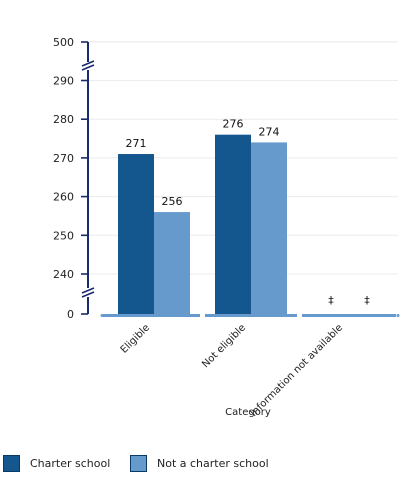 The height and width of the screenshot is (485, 407). What do you see at coordinates (213, 463) in the screenshot?
I see `legend-label-not-charter: Not a charter school` at bounding box center [213, 463].